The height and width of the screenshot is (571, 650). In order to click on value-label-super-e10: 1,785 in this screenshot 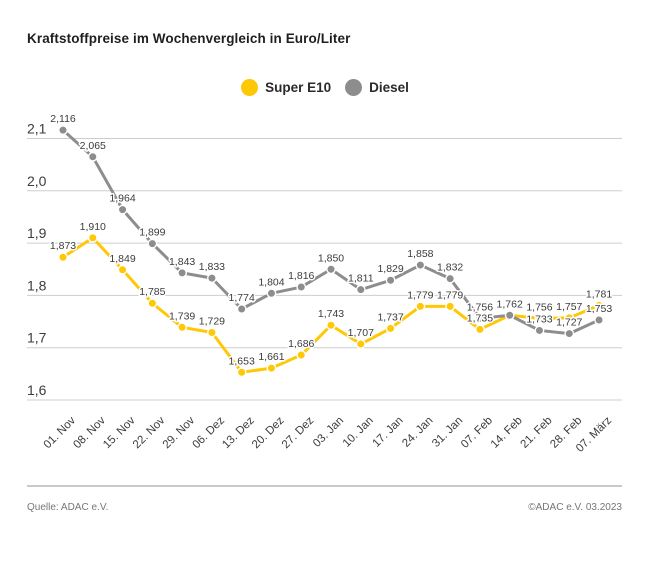, I will do `click(152, 292)`.